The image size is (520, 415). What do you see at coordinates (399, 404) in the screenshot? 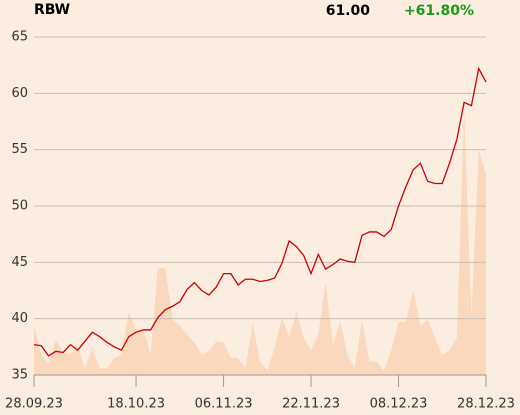
I see `x-tick-label: 08.12.23` at bounding box center [399, 404].